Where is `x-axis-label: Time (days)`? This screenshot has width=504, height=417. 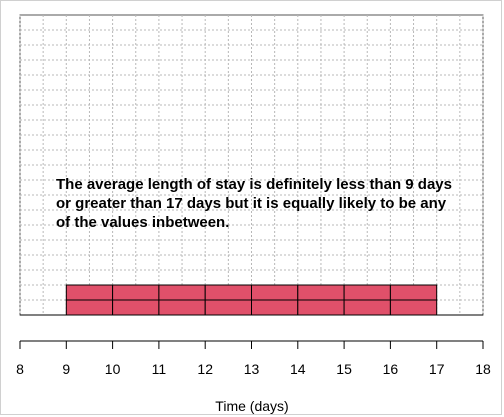 x-axis-label: Time (days) is located at coordinates (252, 406).